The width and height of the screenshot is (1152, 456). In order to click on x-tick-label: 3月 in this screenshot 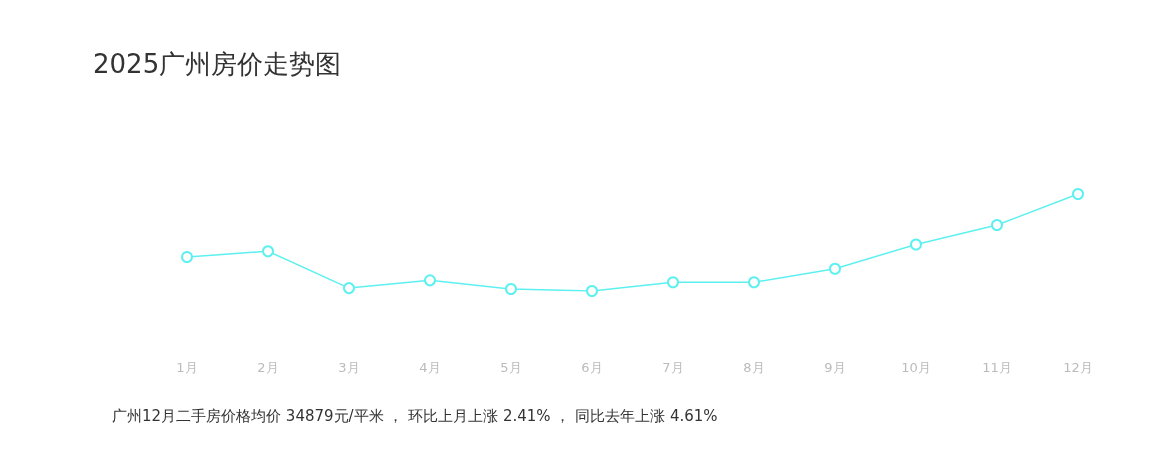, I will do `click(349, 367)`.